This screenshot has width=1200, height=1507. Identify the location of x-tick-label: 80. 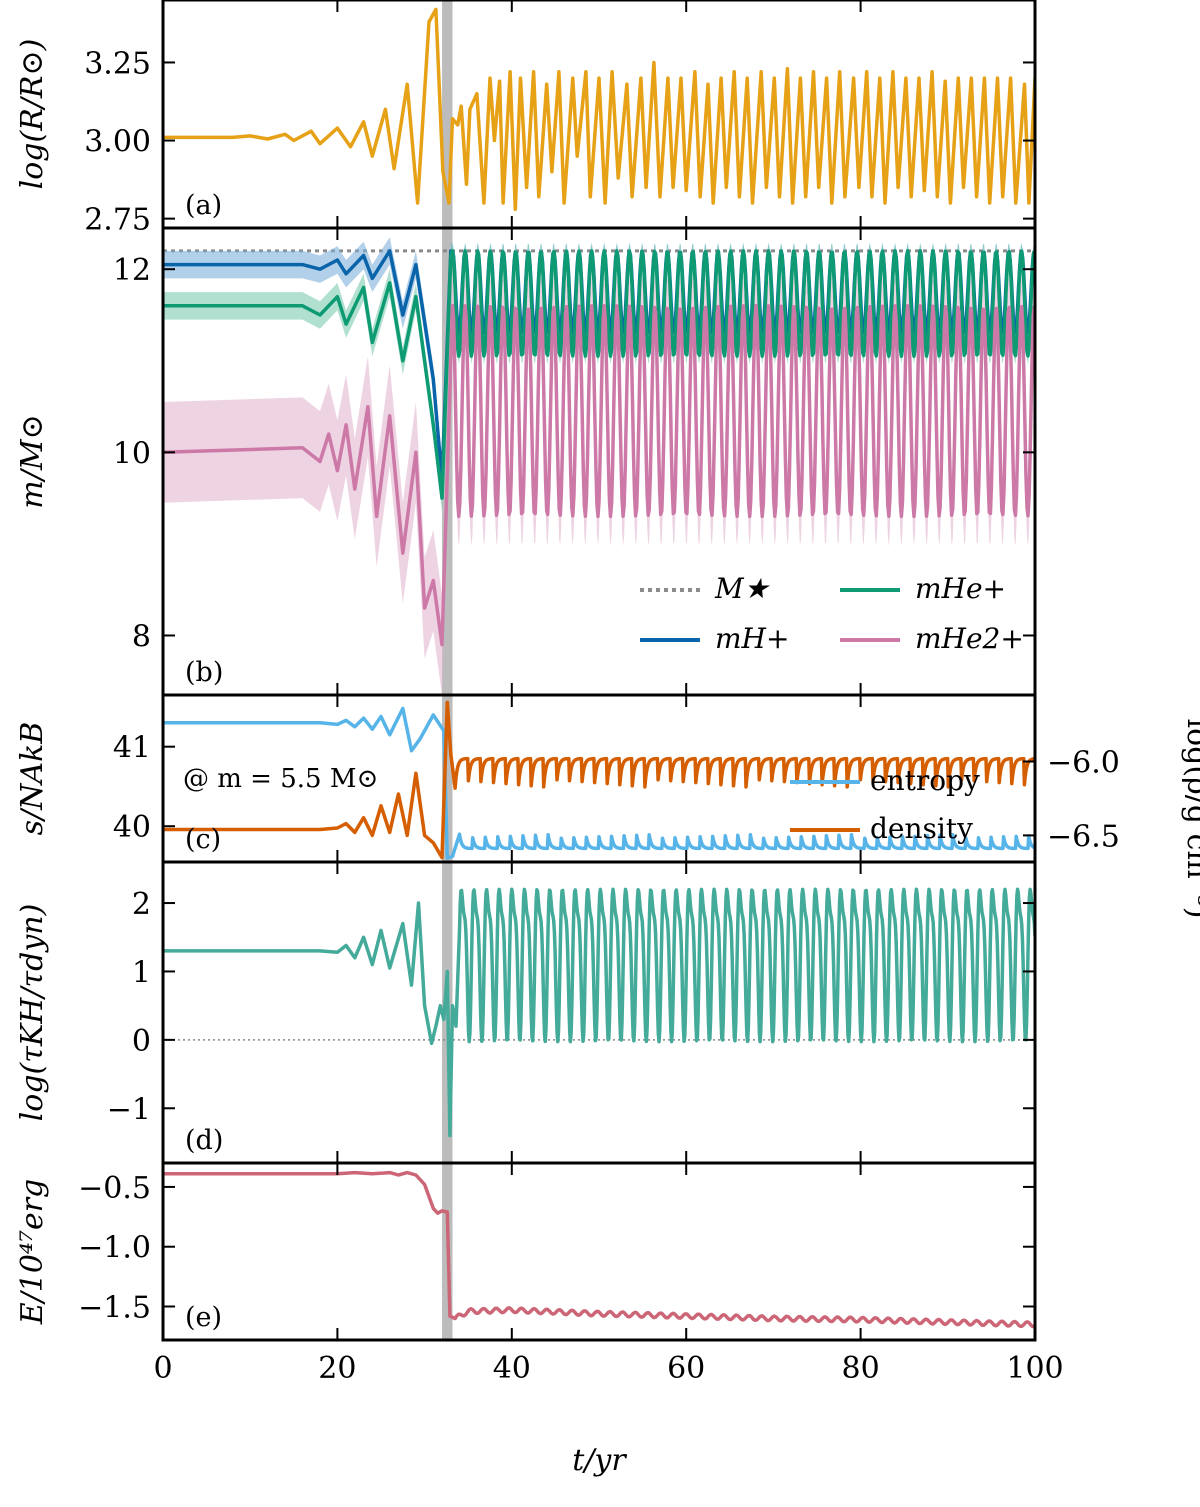
(861, 1368).